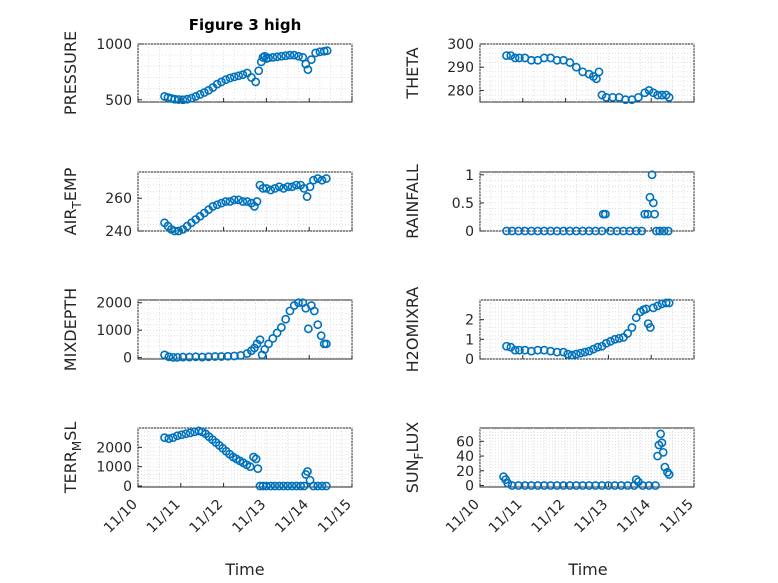 The height and width of the screenshot is (583, 778). I want to click on x-tick-label: 11/11, so click(164, 517).